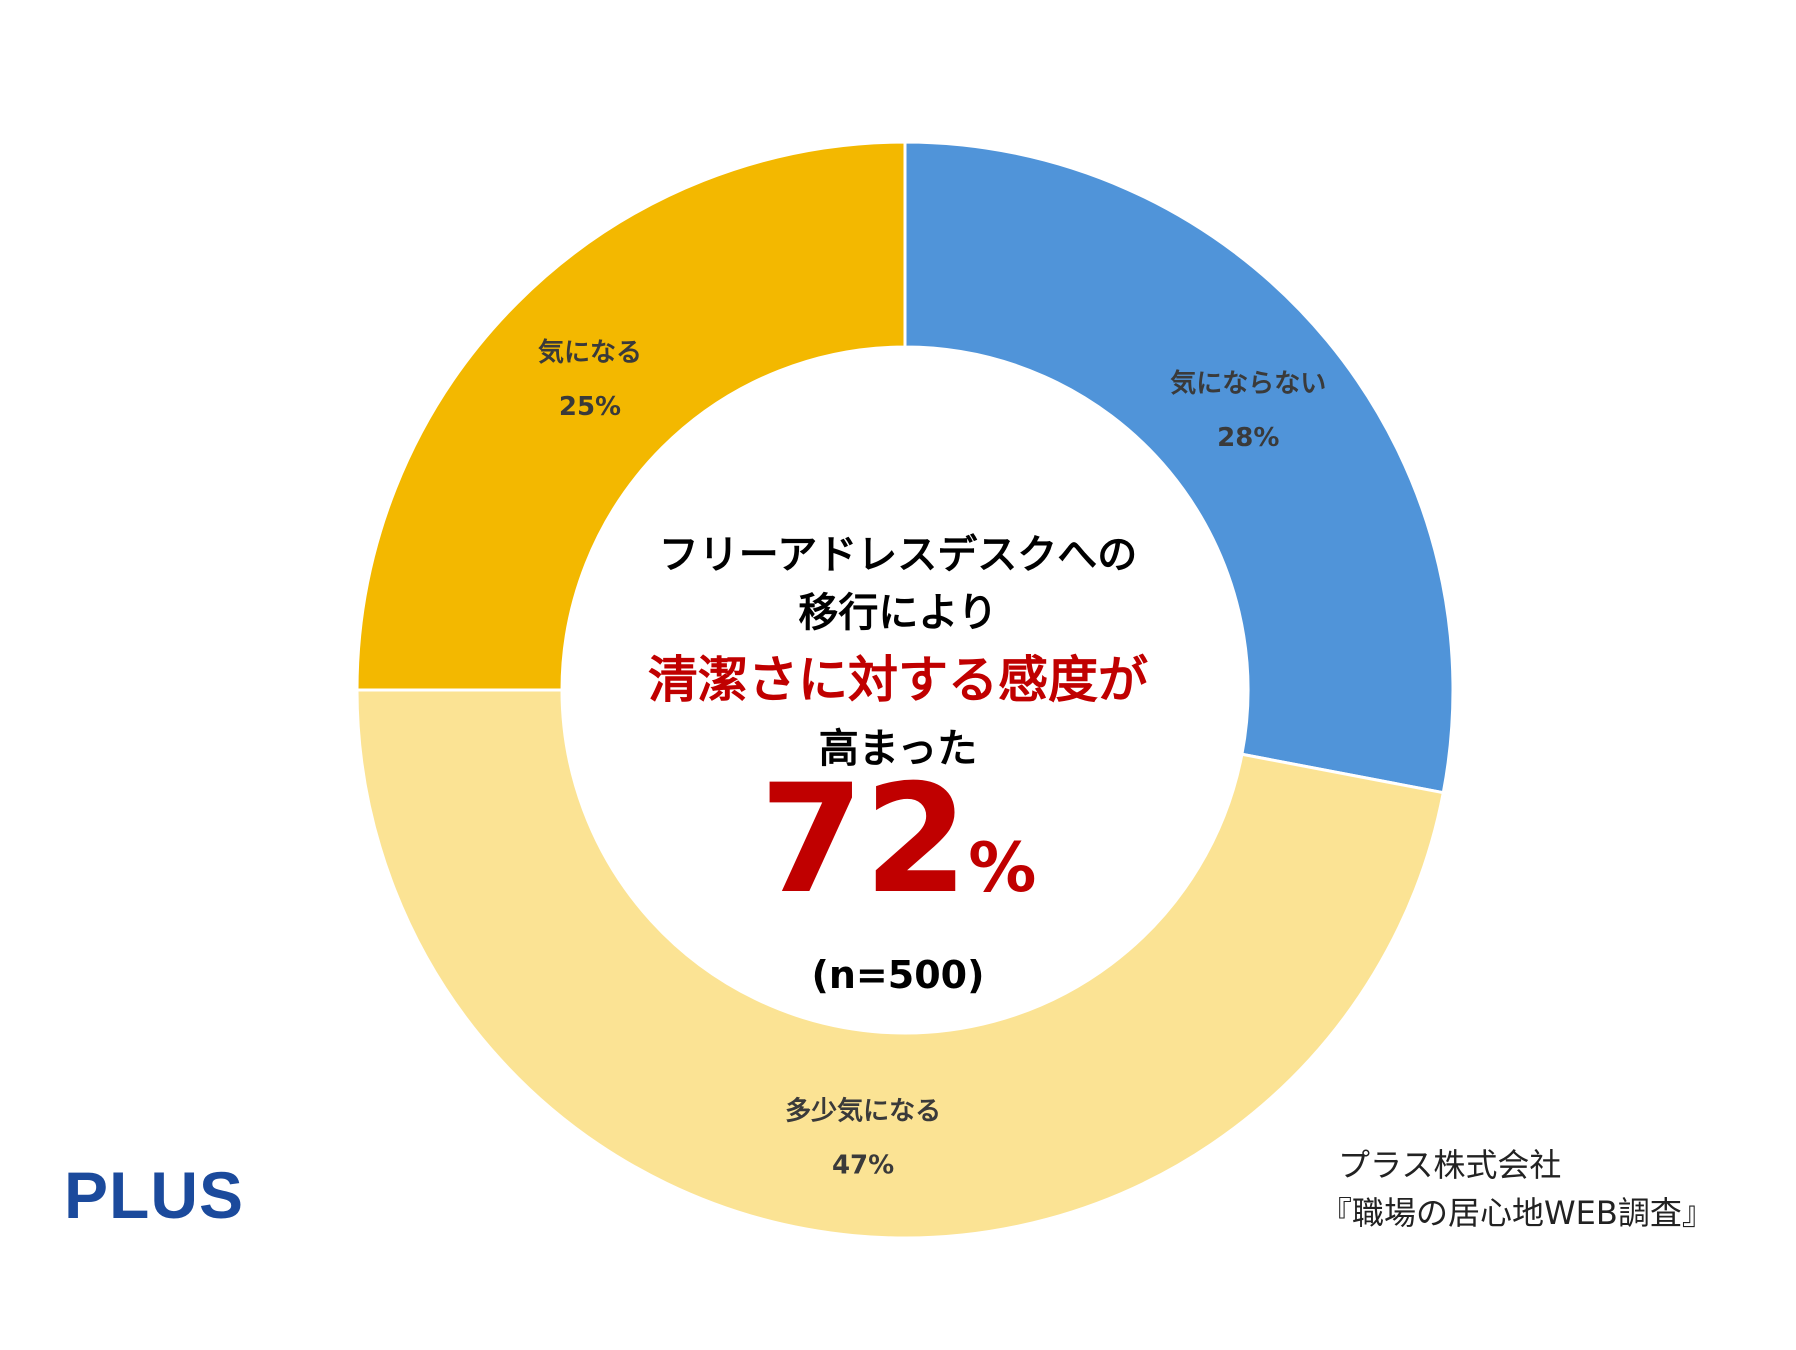 This screenshot has width=1796, height=1350. Describe the element at coordinates (1002, 868) in the screenshot. I see `headline-unit: %` at that location.